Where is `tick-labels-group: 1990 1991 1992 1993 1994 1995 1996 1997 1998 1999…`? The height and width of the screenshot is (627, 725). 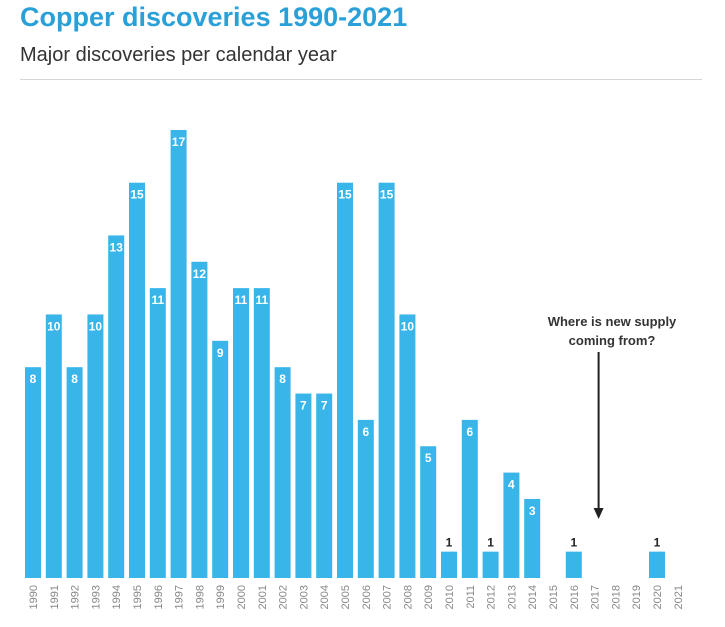
tick-labels-group: 1990 1991 1992 1993 1994 1995 1996 1997 1998 1999… is located at coordinates (356, 597).